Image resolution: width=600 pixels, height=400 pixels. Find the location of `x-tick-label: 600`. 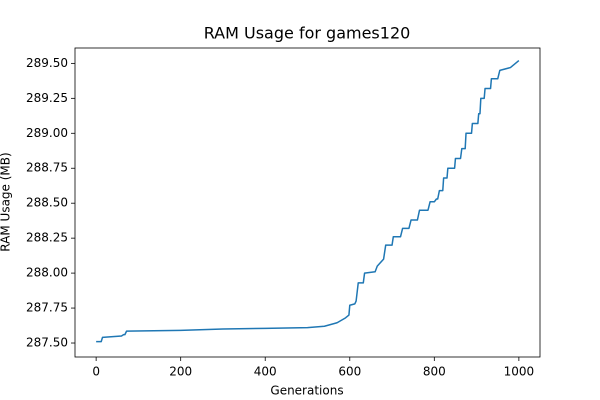

x-tick-label: 600 is located at coordinates (349, 372).